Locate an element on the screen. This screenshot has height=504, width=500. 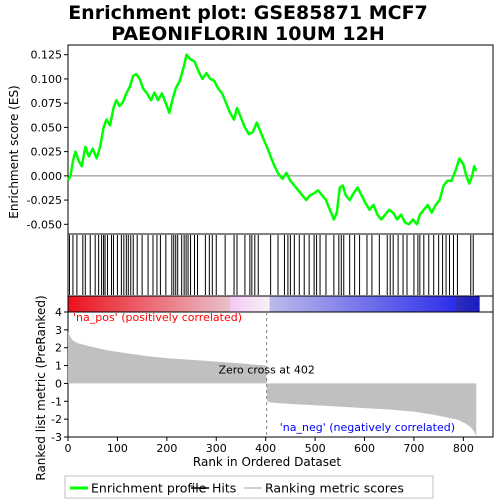
es-tick-label: -0.050 is located at coordinates (44, 224).